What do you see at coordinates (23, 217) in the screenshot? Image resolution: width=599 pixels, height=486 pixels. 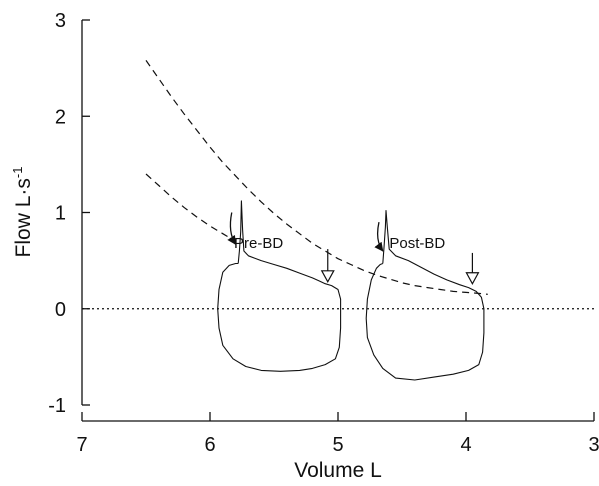 I see `y-axis-title-main: Flow L·s` at bounding box center [23, 217].